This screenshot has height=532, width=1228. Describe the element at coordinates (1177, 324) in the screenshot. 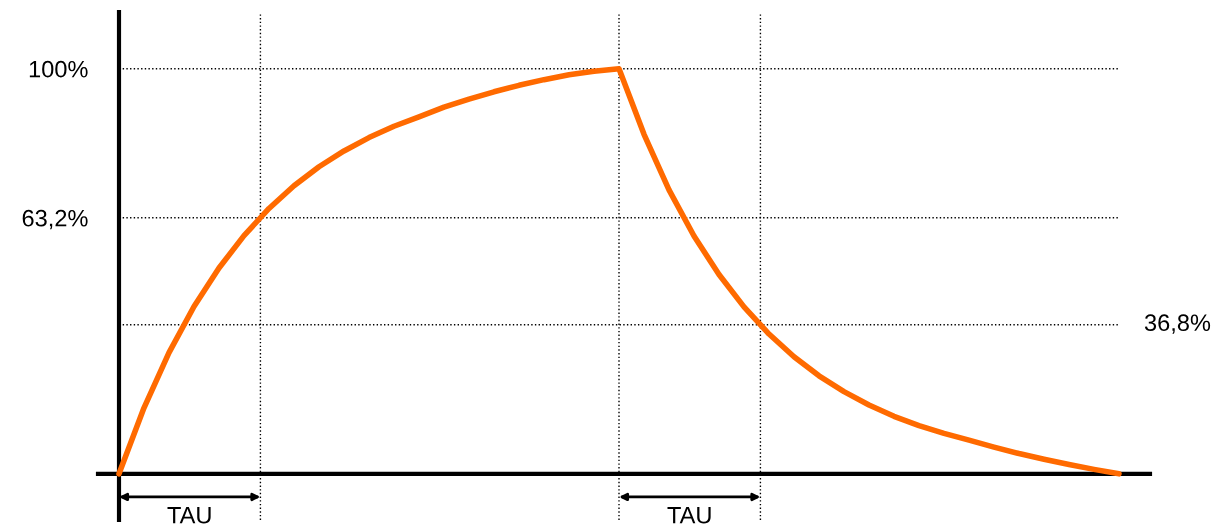

I see `ref-line-label: 36,8%` at that location.